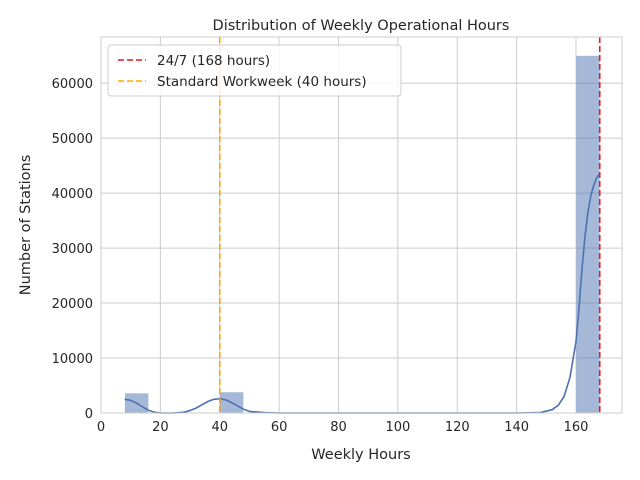 Image resolution: width=640 pixels, height=480 pixels. What do you see at coordinates (457, 427) in the screenshot?
I see `x-tick-label: 120` at bounding box center [457, 427].